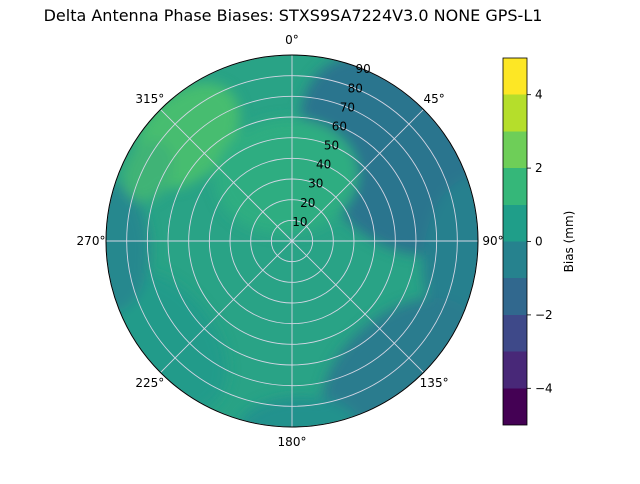 The width and height of the screenshot is (640, 484). Describe the element at coordinates (539, 95) in the screenshot. I see `colorbar-tick-label: 4` at that location.